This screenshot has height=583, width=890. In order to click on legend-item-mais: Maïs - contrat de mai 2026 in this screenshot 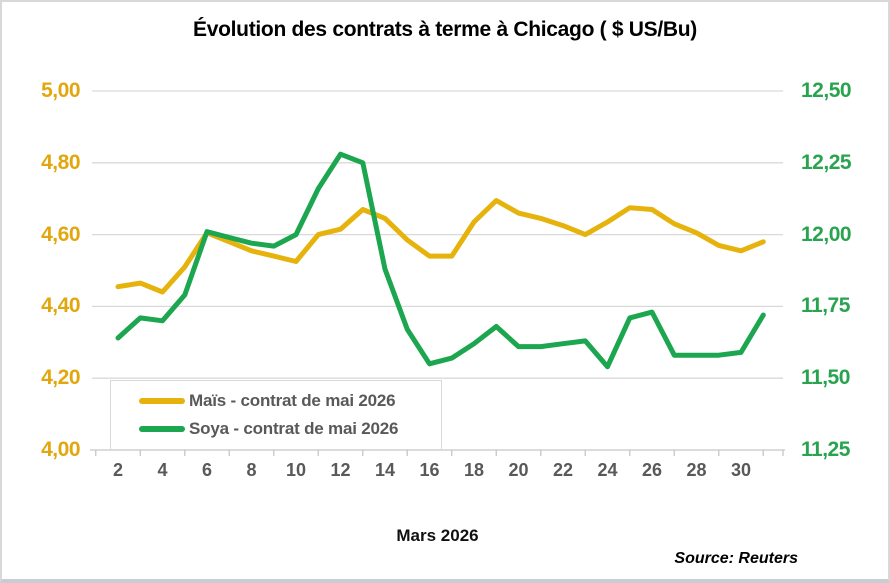, I will do `click(290, 401)`.